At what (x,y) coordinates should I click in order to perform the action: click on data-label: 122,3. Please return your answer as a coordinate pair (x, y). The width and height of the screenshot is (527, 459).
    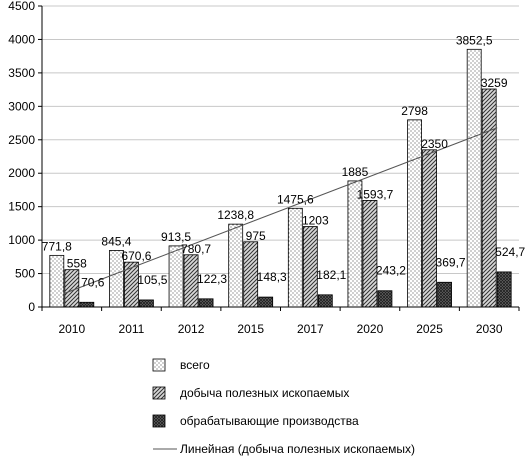
    Looking at the image, I should click on (212, 279).